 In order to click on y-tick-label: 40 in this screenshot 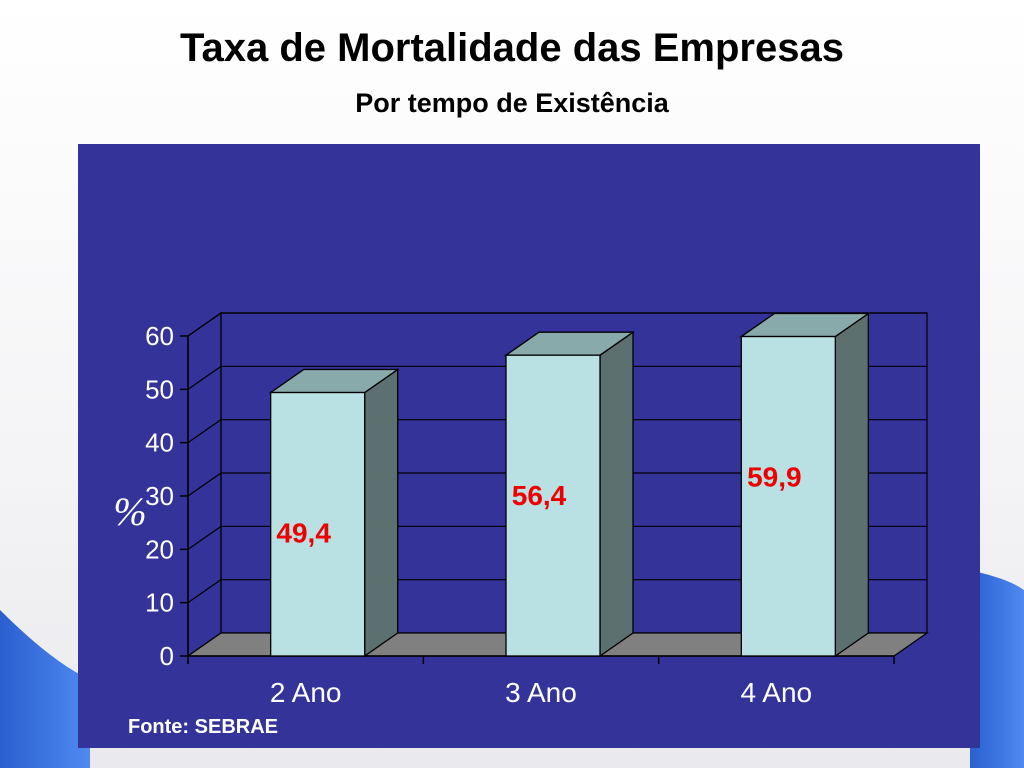, I will do `click(159, 443)`.